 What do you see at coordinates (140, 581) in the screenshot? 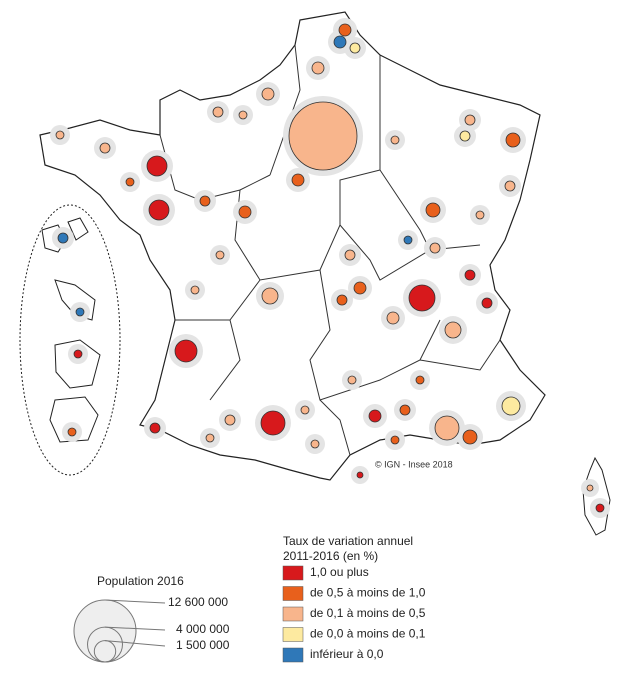
I see `population-legend-title: Population 2016` at bounding box center [140, 581].